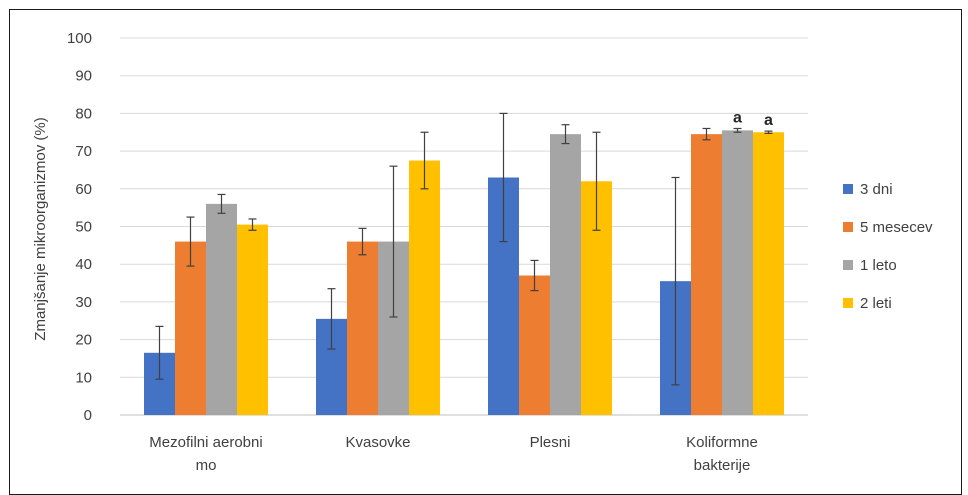  Describe the element at coordinates (83, 76) in the screenshot. I see `y-tick-label: 90` at that location.